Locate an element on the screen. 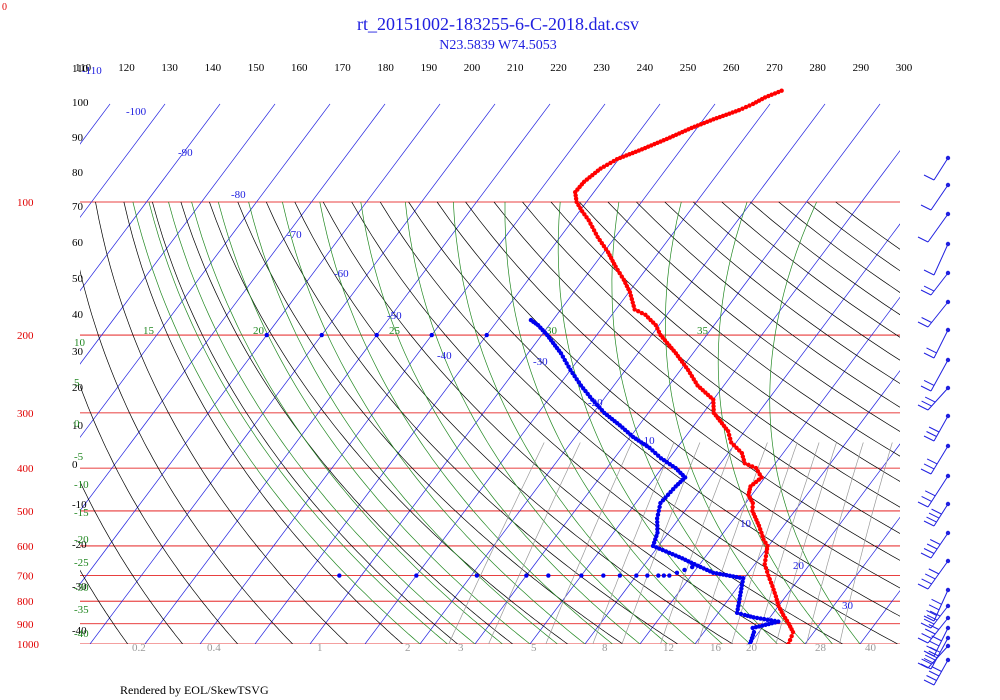 Image resolution: width=1000 pixels, height=700 pixels. top-tick-label: 150 is located at coordinates (256, 68).